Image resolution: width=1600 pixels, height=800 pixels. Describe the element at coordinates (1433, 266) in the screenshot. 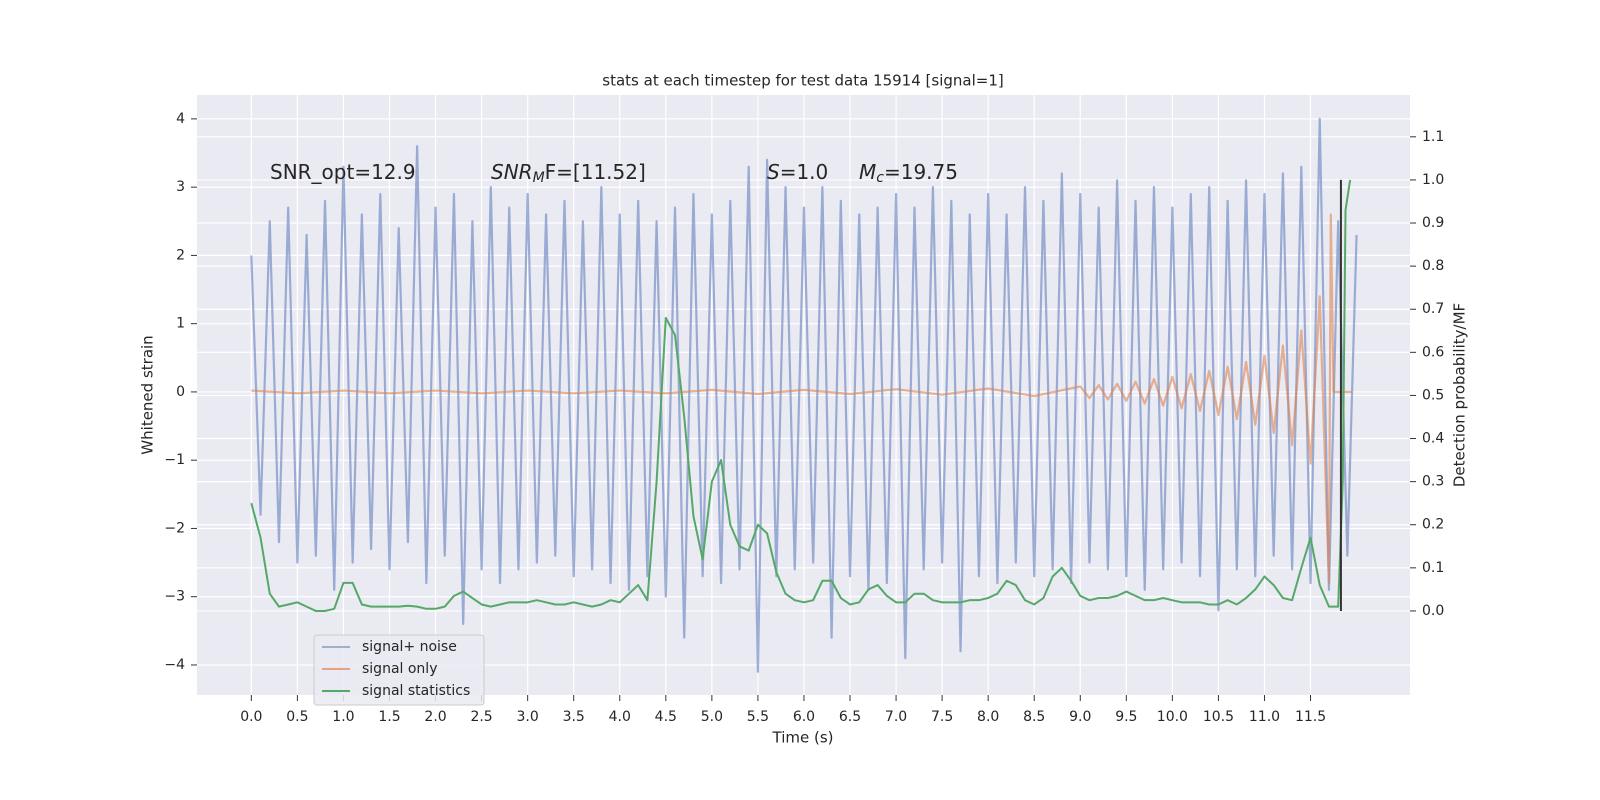

I see `y2-tick-label: 0.8` at that location.